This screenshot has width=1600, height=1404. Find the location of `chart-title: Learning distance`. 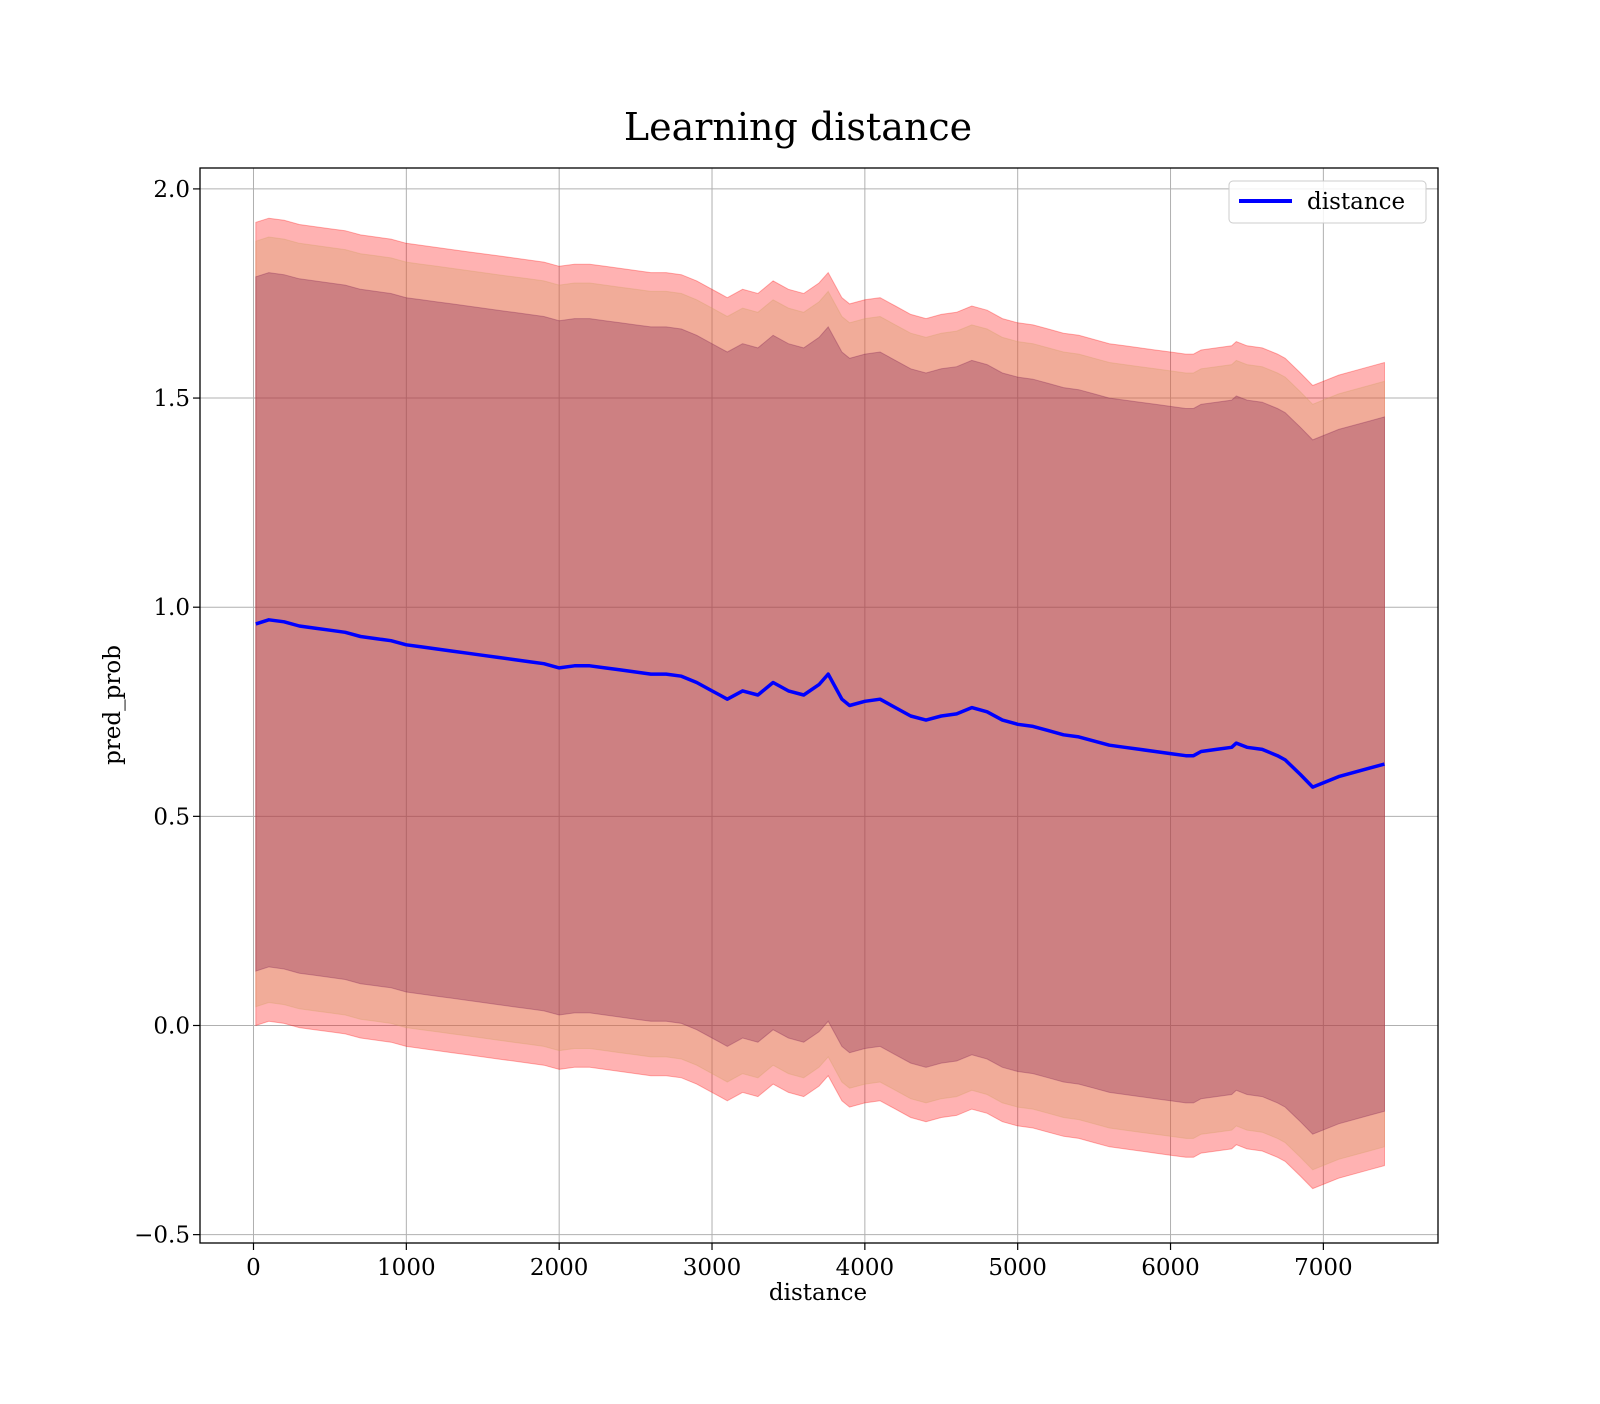

chart-title: Learning distance is located at coordinates (798, 127).